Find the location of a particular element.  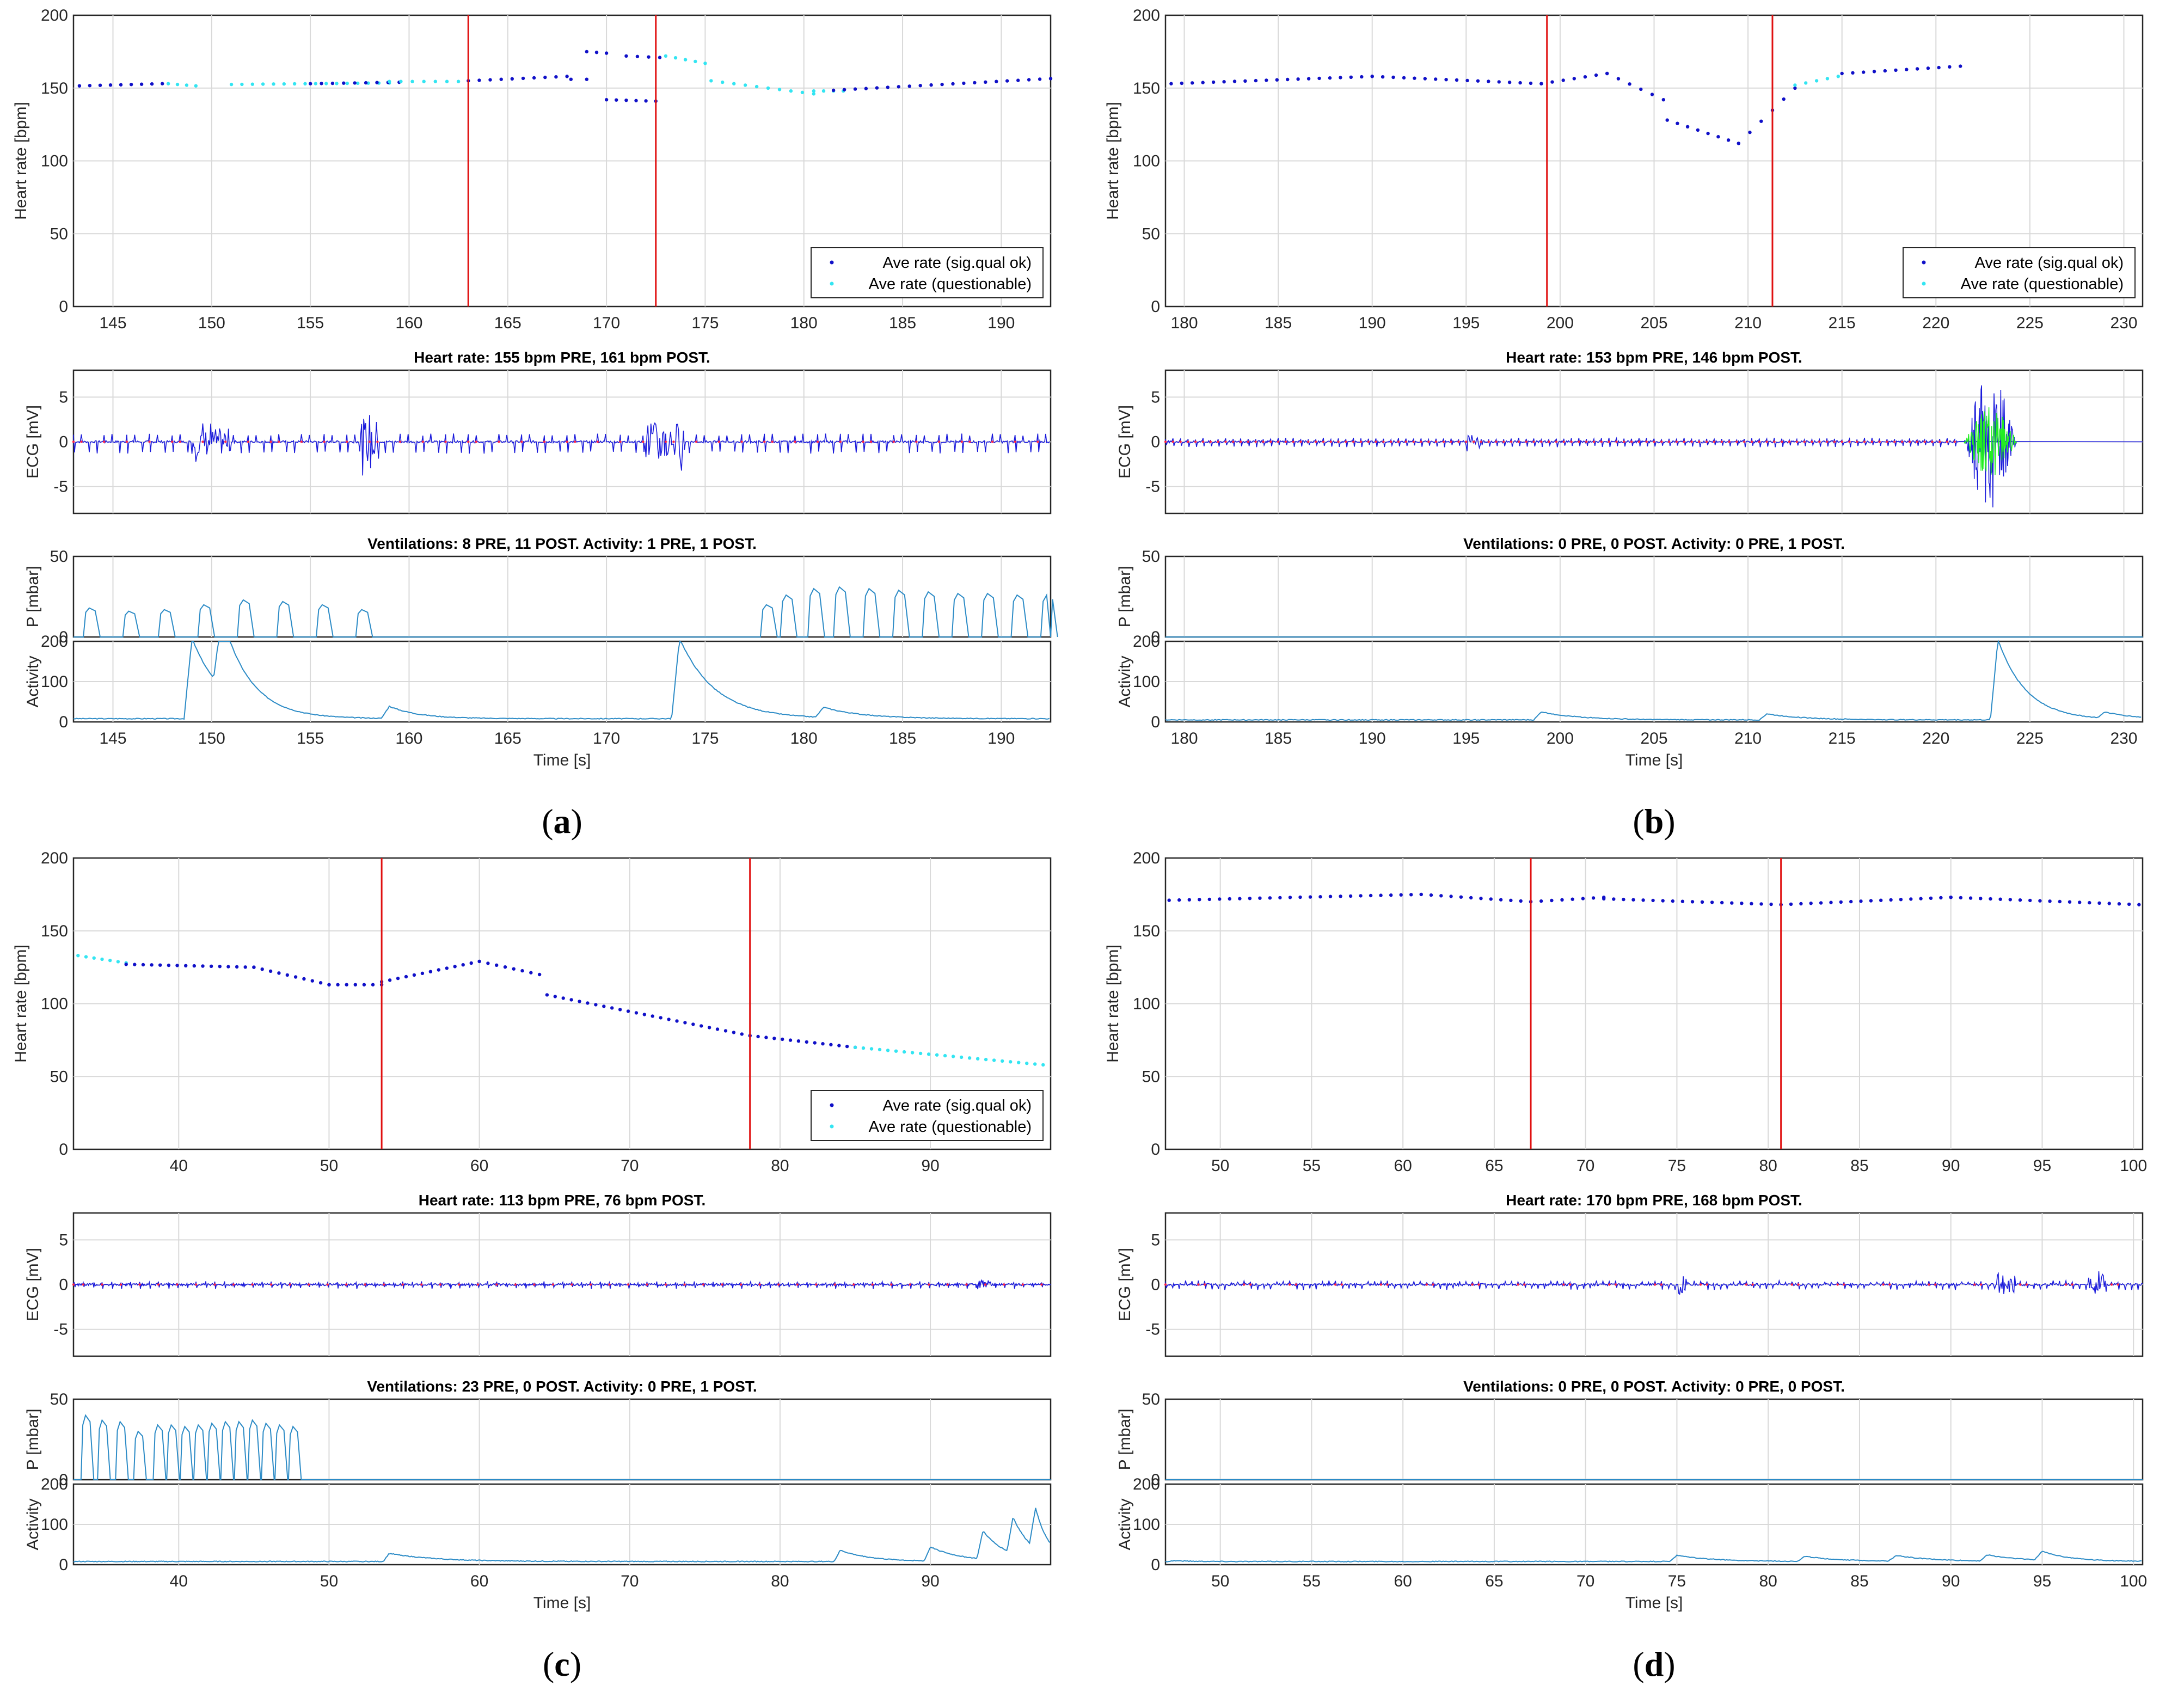

y-tick-label: -5 is located at coordinates (1152, 487).